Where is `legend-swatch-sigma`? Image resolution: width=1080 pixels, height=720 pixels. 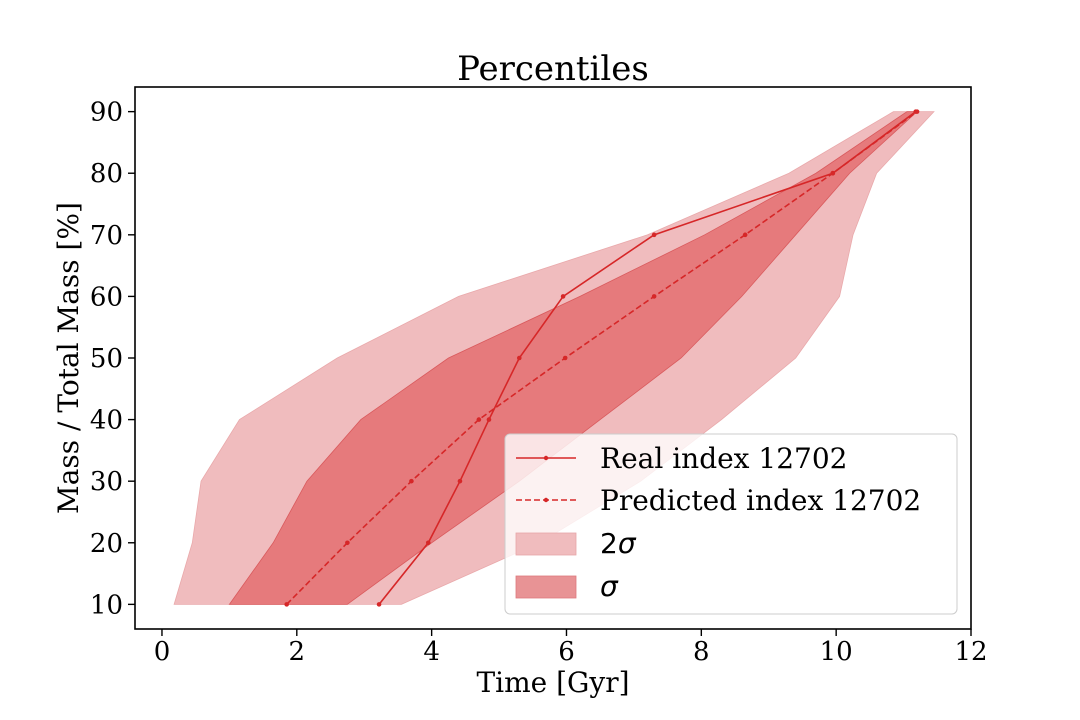
legend-swatch-sigma is located at coordinates (546, 587).